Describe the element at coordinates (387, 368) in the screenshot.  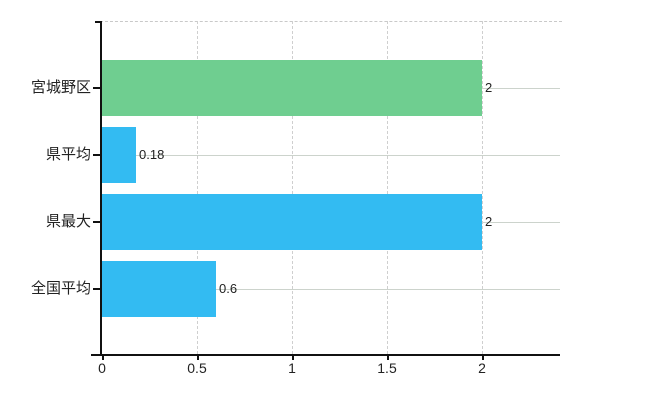
I see `x-tick-label: 1.5` at that location.